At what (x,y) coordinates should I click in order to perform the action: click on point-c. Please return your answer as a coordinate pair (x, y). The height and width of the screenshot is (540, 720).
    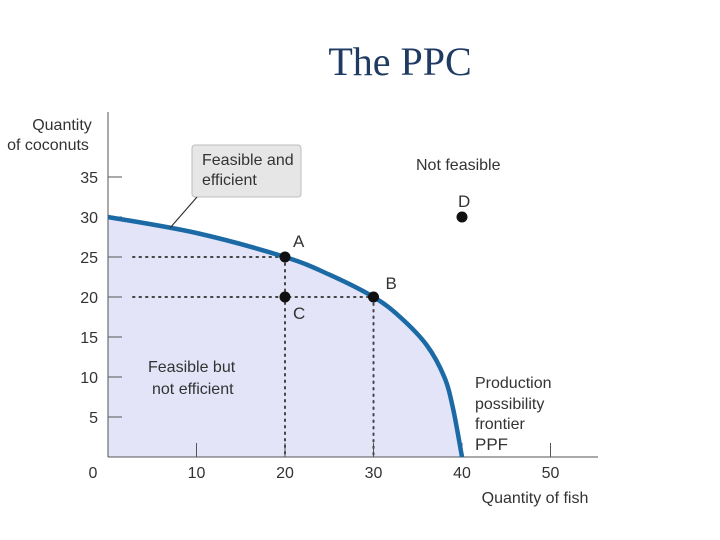
    Looking at the image, I should click on (285, 297).